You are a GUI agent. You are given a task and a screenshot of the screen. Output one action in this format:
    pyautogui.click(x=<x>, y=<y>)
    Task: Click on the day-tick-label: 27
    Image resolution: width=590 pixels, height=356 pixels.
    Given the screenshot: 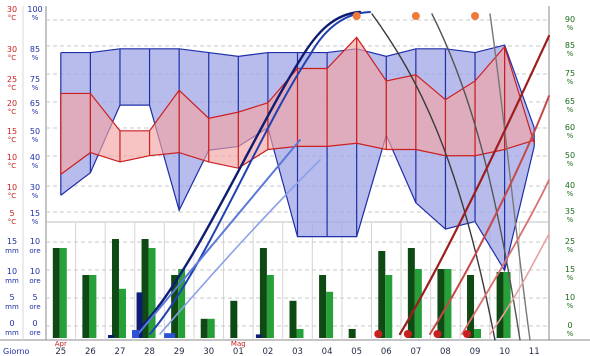 What is the action you would take?
    pyautogui.click(x=120, y=351)
    